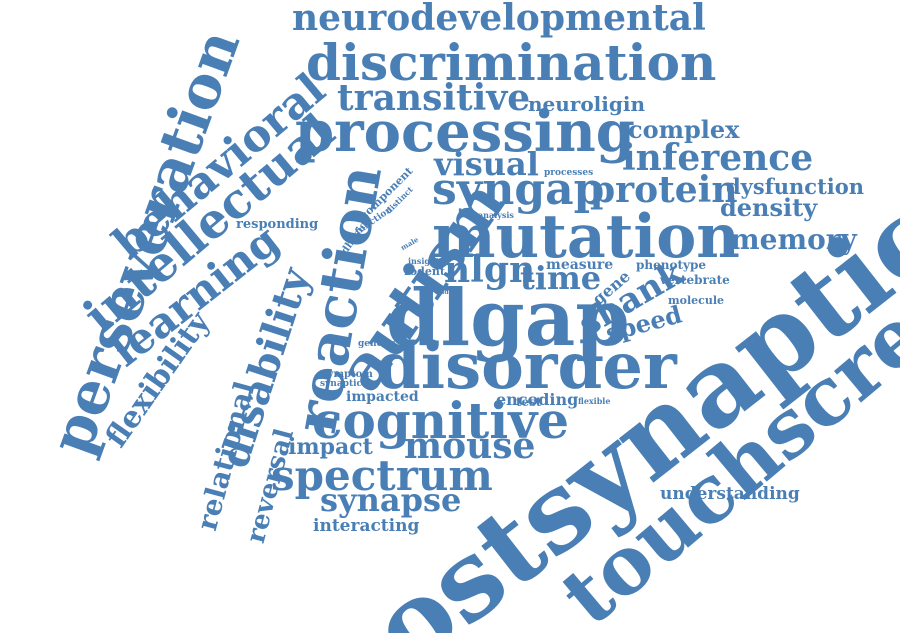 The image size is (900, 633). I want to click on word-encoding: encoding, so click(537, 399).